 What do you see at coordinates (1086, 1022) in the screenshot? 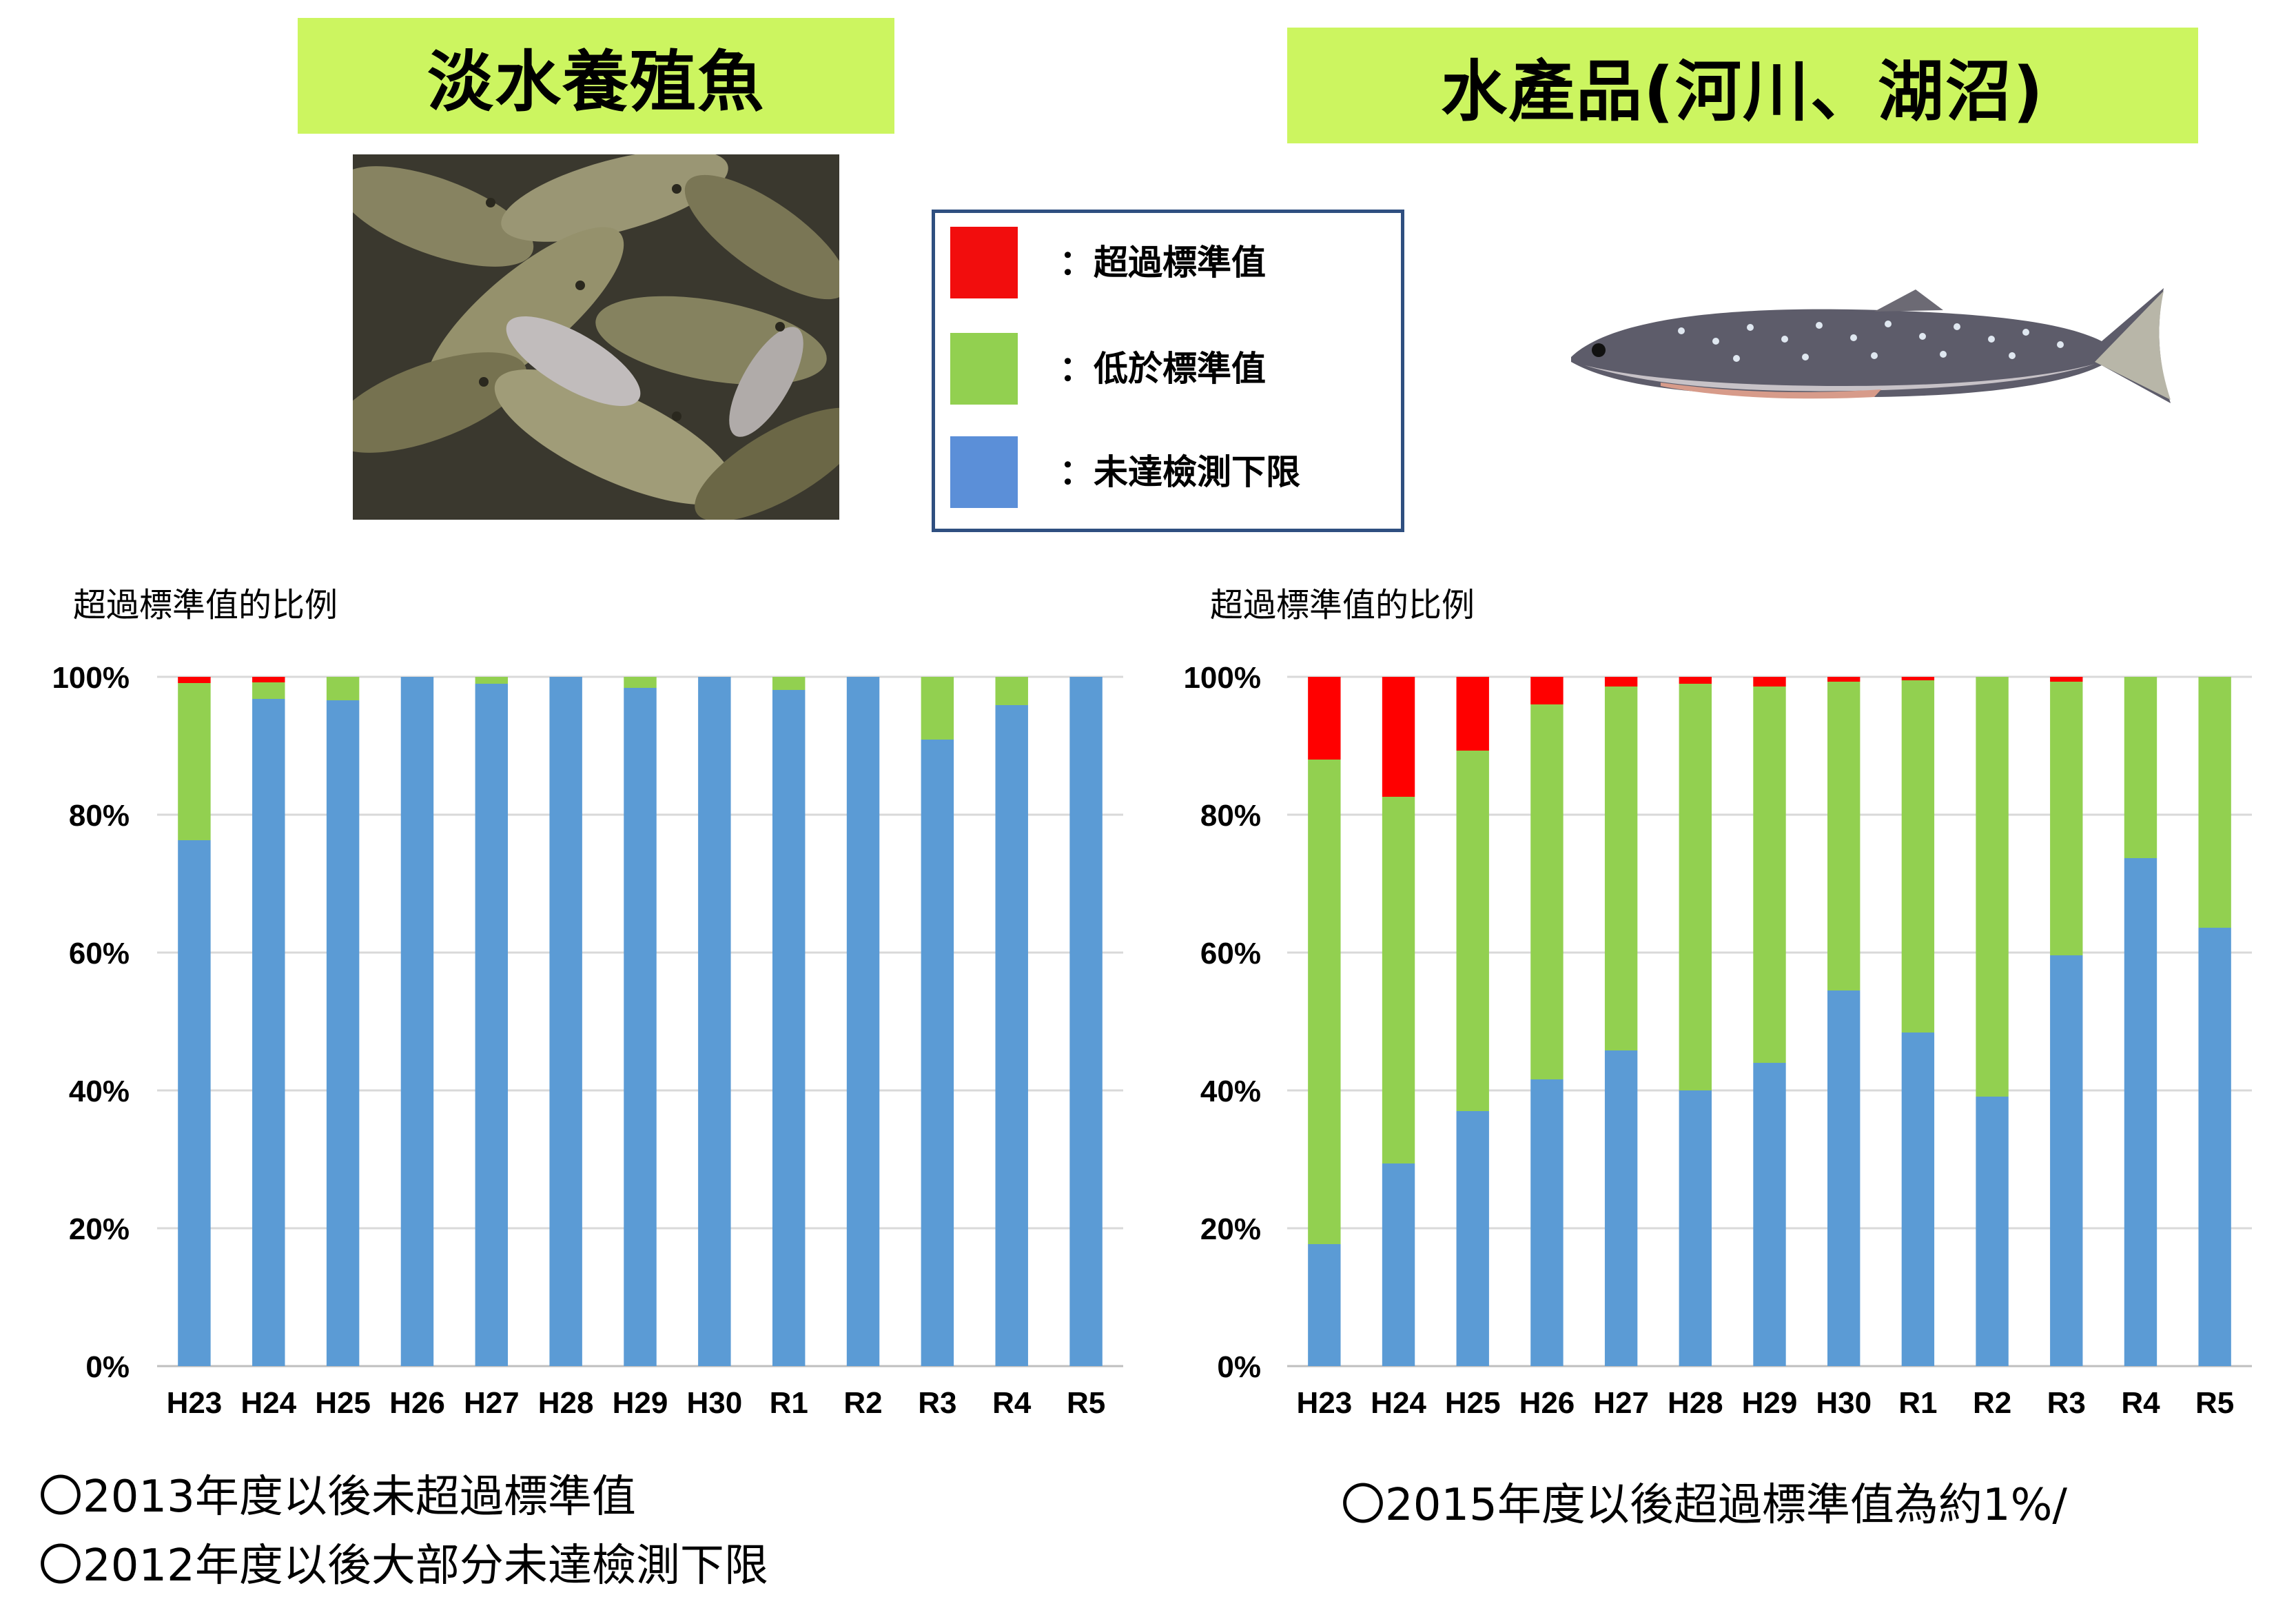
I see `left-bar-R5-s0` at bounding box center [1086, 1022].